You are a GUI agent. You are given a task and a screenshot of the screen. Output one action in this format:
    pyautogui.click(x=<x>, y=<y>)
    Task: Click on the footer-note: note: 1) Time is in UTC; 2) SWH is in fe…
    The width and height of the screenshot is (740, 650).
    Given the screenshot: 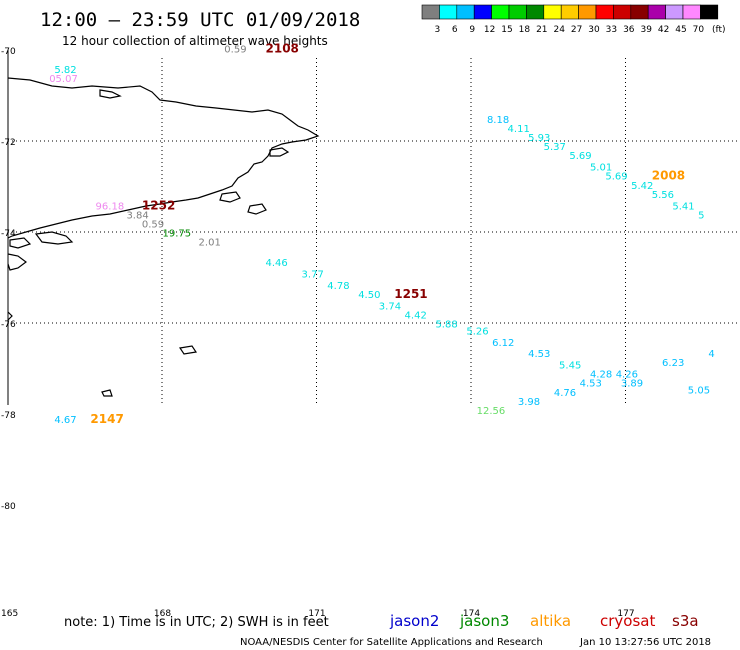 What is the action you would take?
    pyautogui.click(x=196, y=622)
    